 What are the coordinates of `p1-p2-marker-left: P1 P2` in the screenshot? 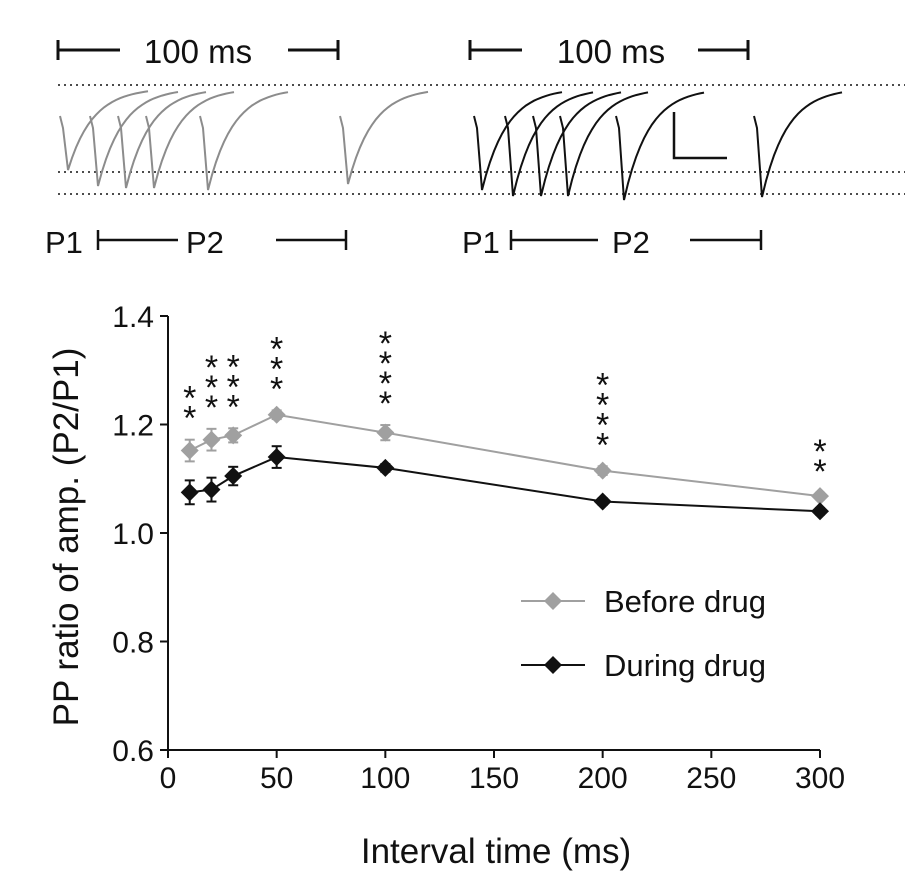 It's located at (196, 242).